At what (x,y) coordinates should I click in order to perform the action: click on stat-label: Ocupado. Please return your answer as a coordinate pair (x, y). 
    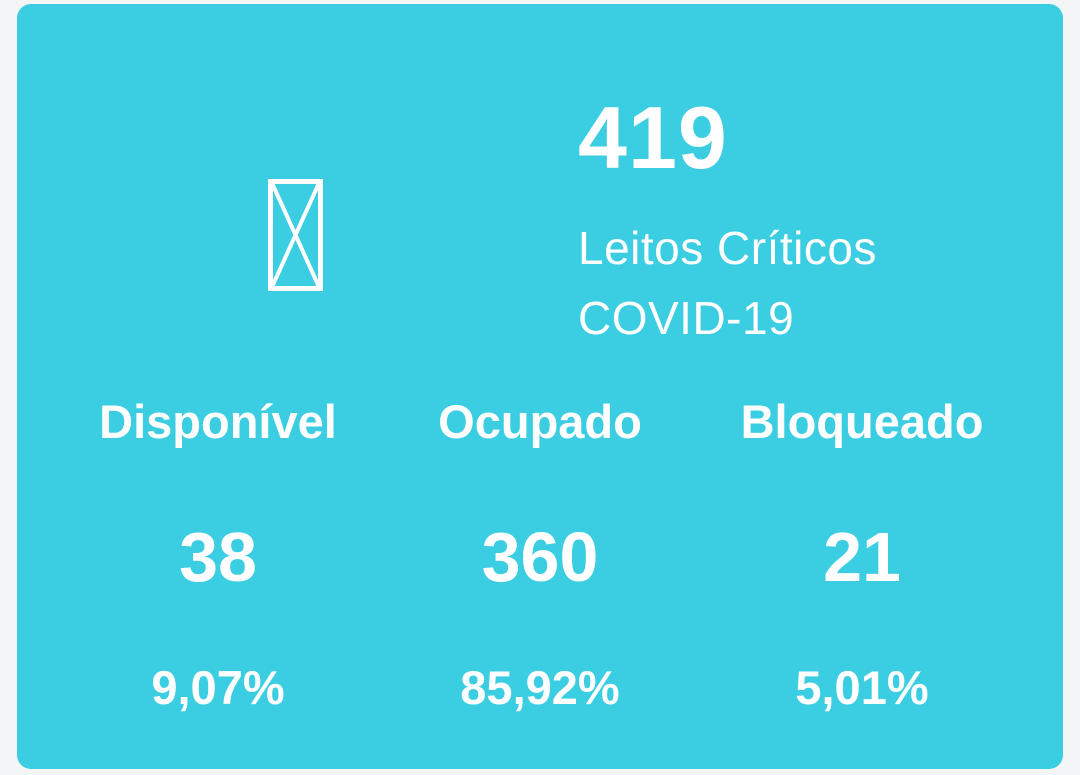
    Looking at the image, I should click on (540, 421).